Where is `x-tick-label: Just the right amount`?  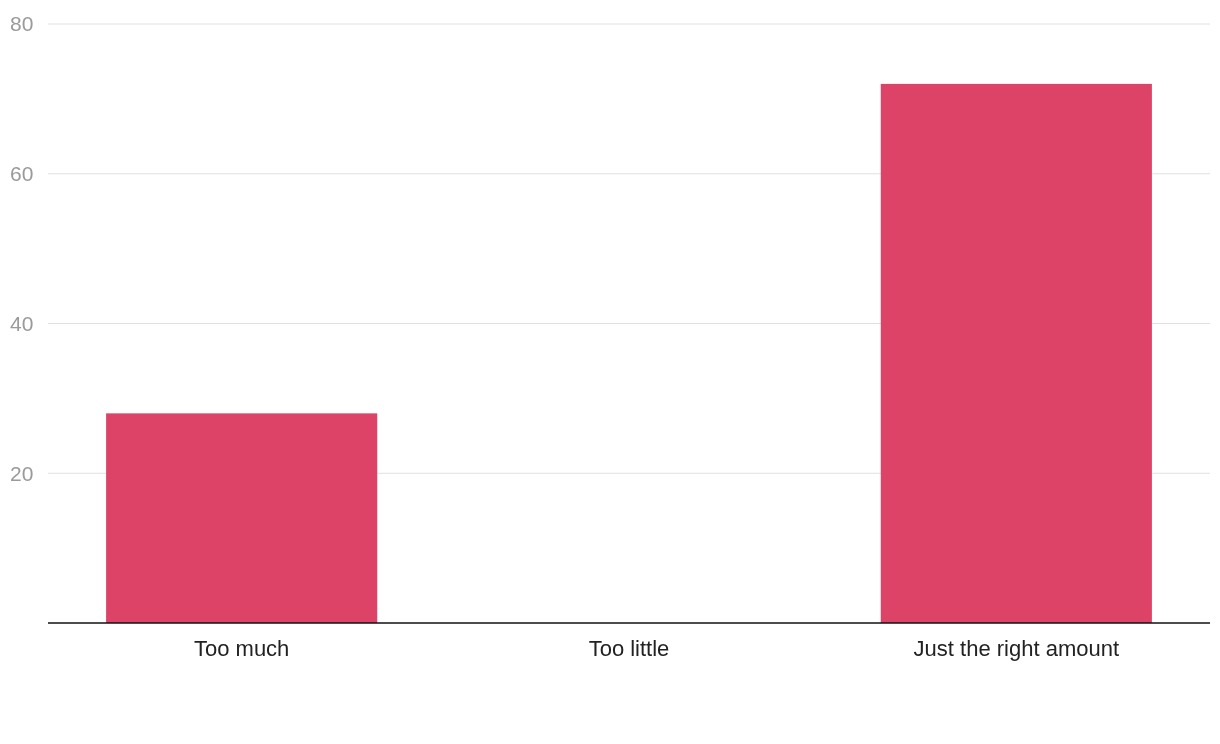
x-tick-label: Just the right amount is located at coordinates (1016, 648).